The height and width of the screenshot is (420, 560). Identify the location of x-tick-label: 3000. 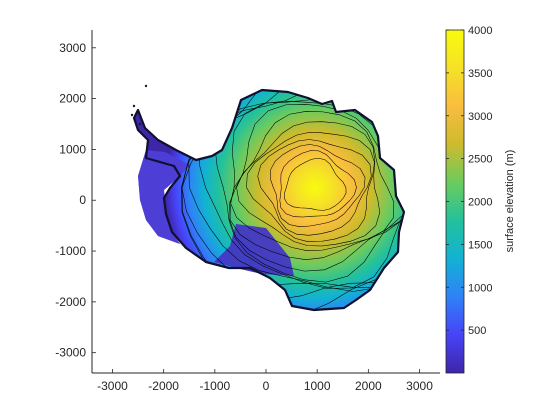
(419, 386).